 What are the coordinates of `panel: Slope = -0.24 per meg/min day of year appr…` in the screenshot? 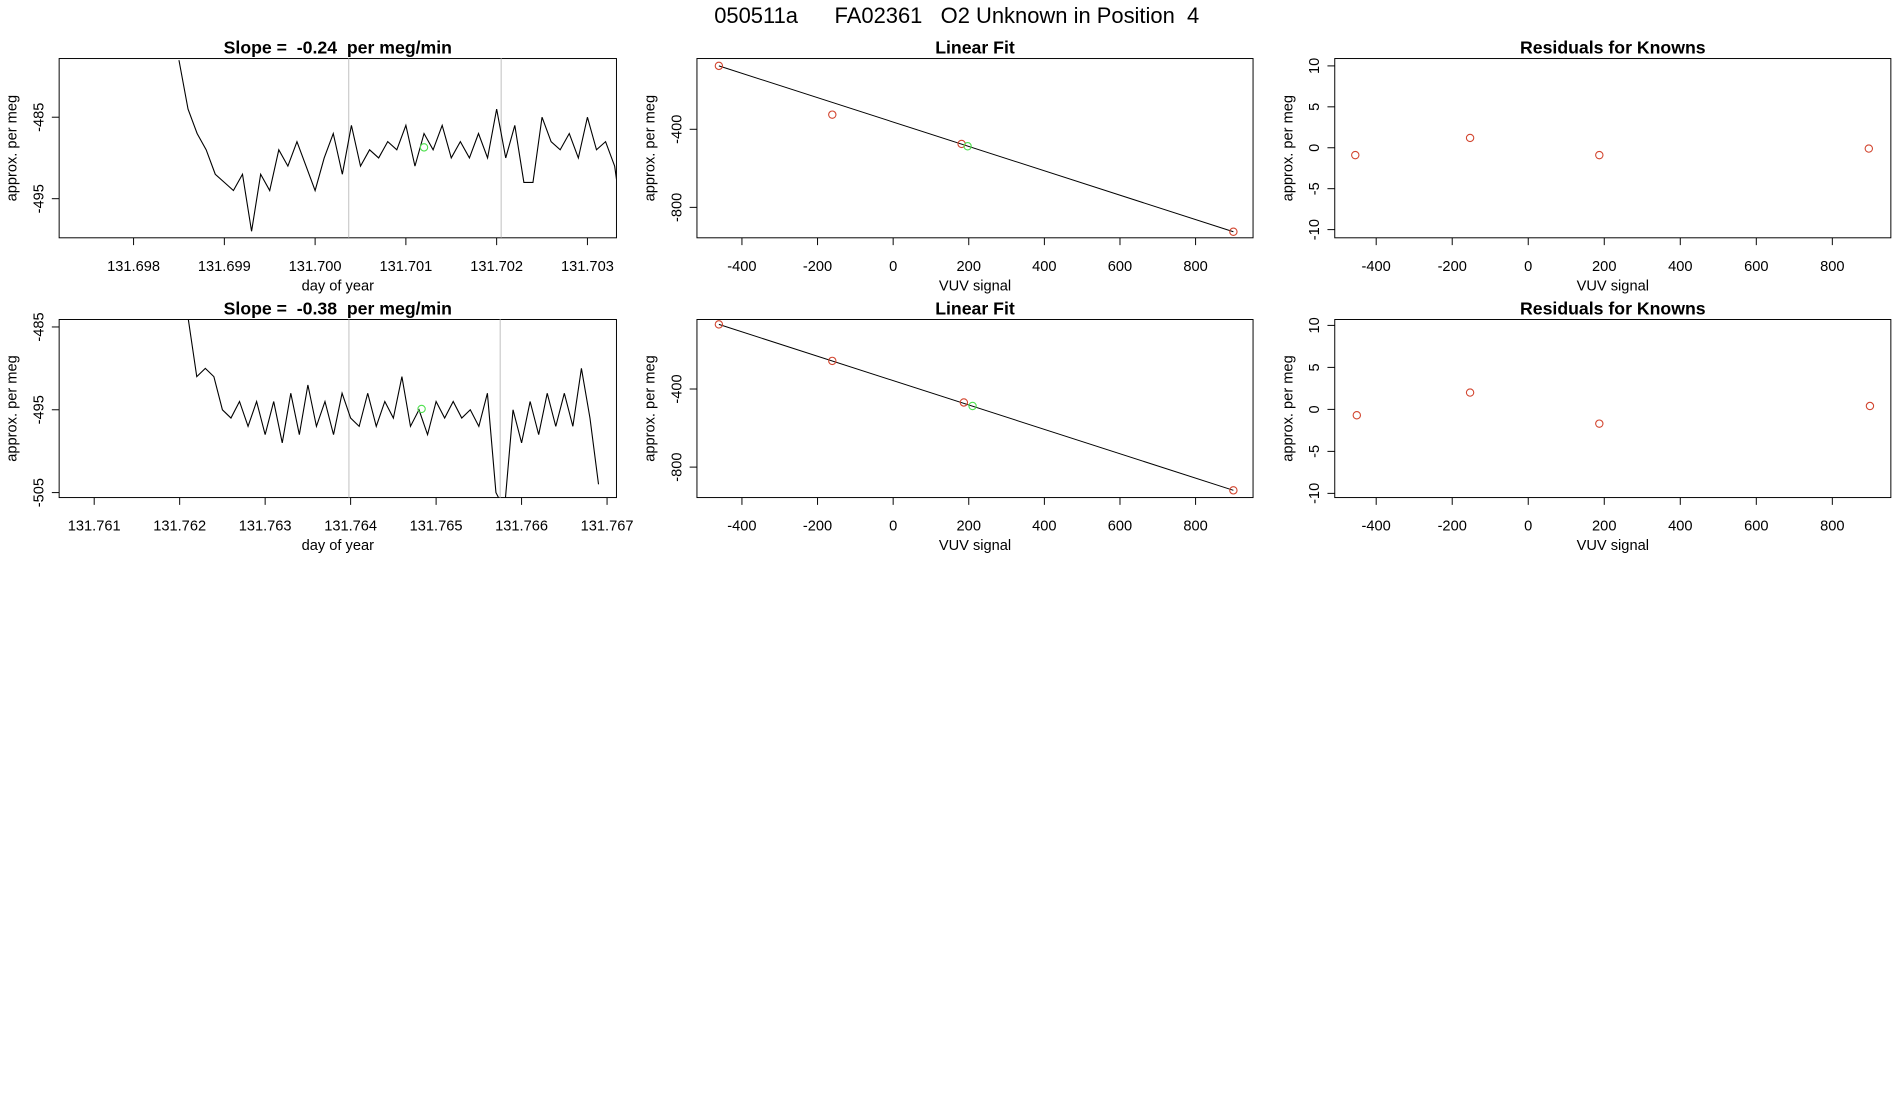 It's located at (311, 165).